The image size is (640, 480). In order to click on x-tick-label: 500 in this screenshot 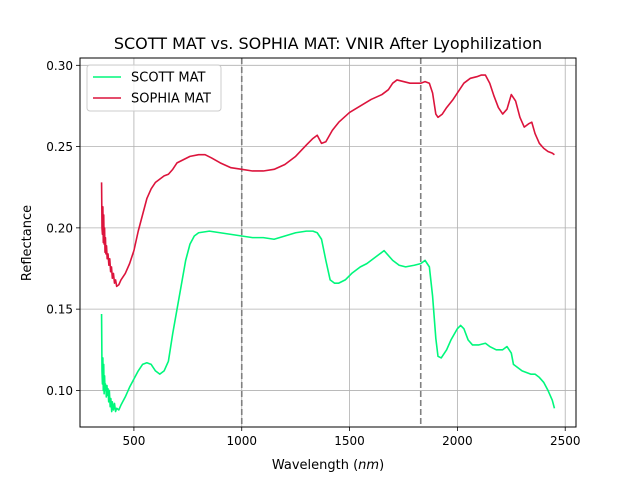, I will do `click(133, 441)`.